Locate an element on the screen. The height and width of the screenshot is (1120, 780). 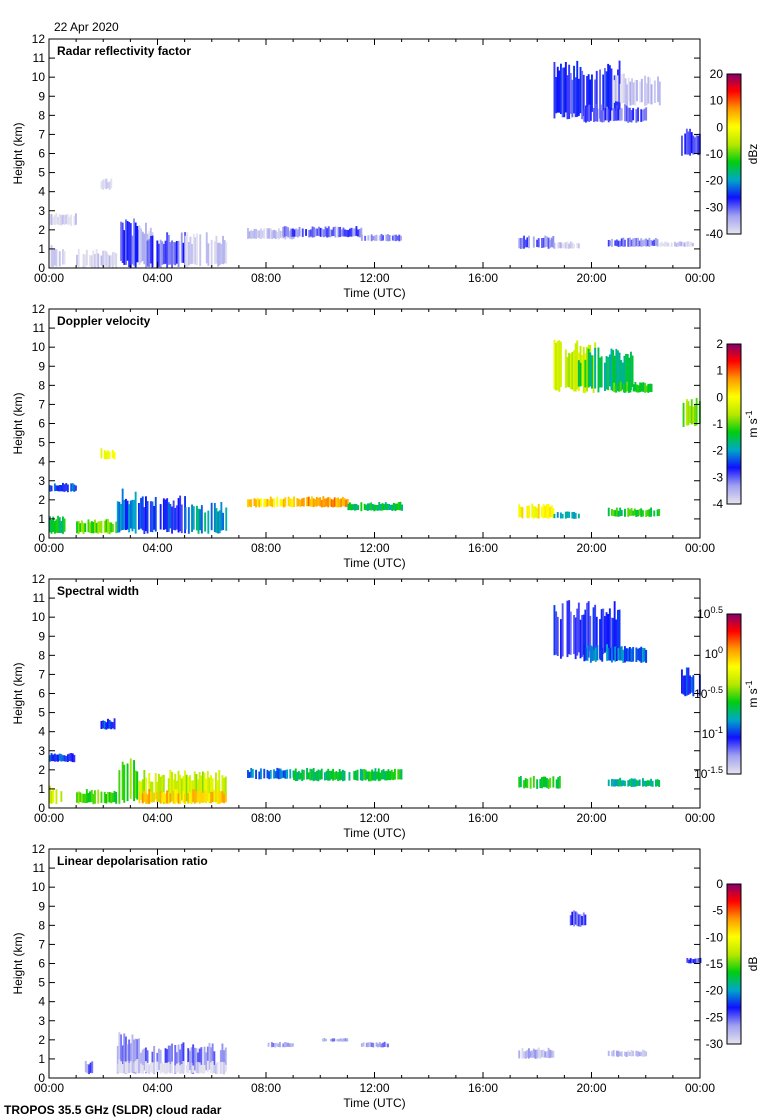
colorbar-tick-label: -25 is located at coordinates (715, 1017).